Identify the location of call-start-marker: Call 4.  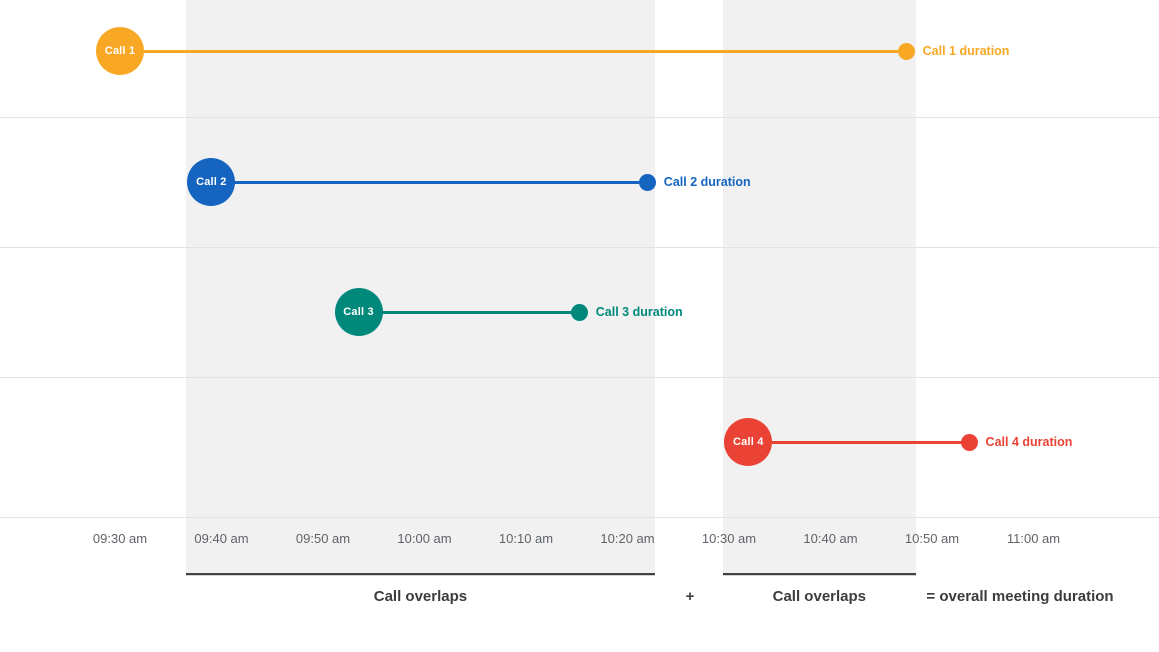
(748, 442).